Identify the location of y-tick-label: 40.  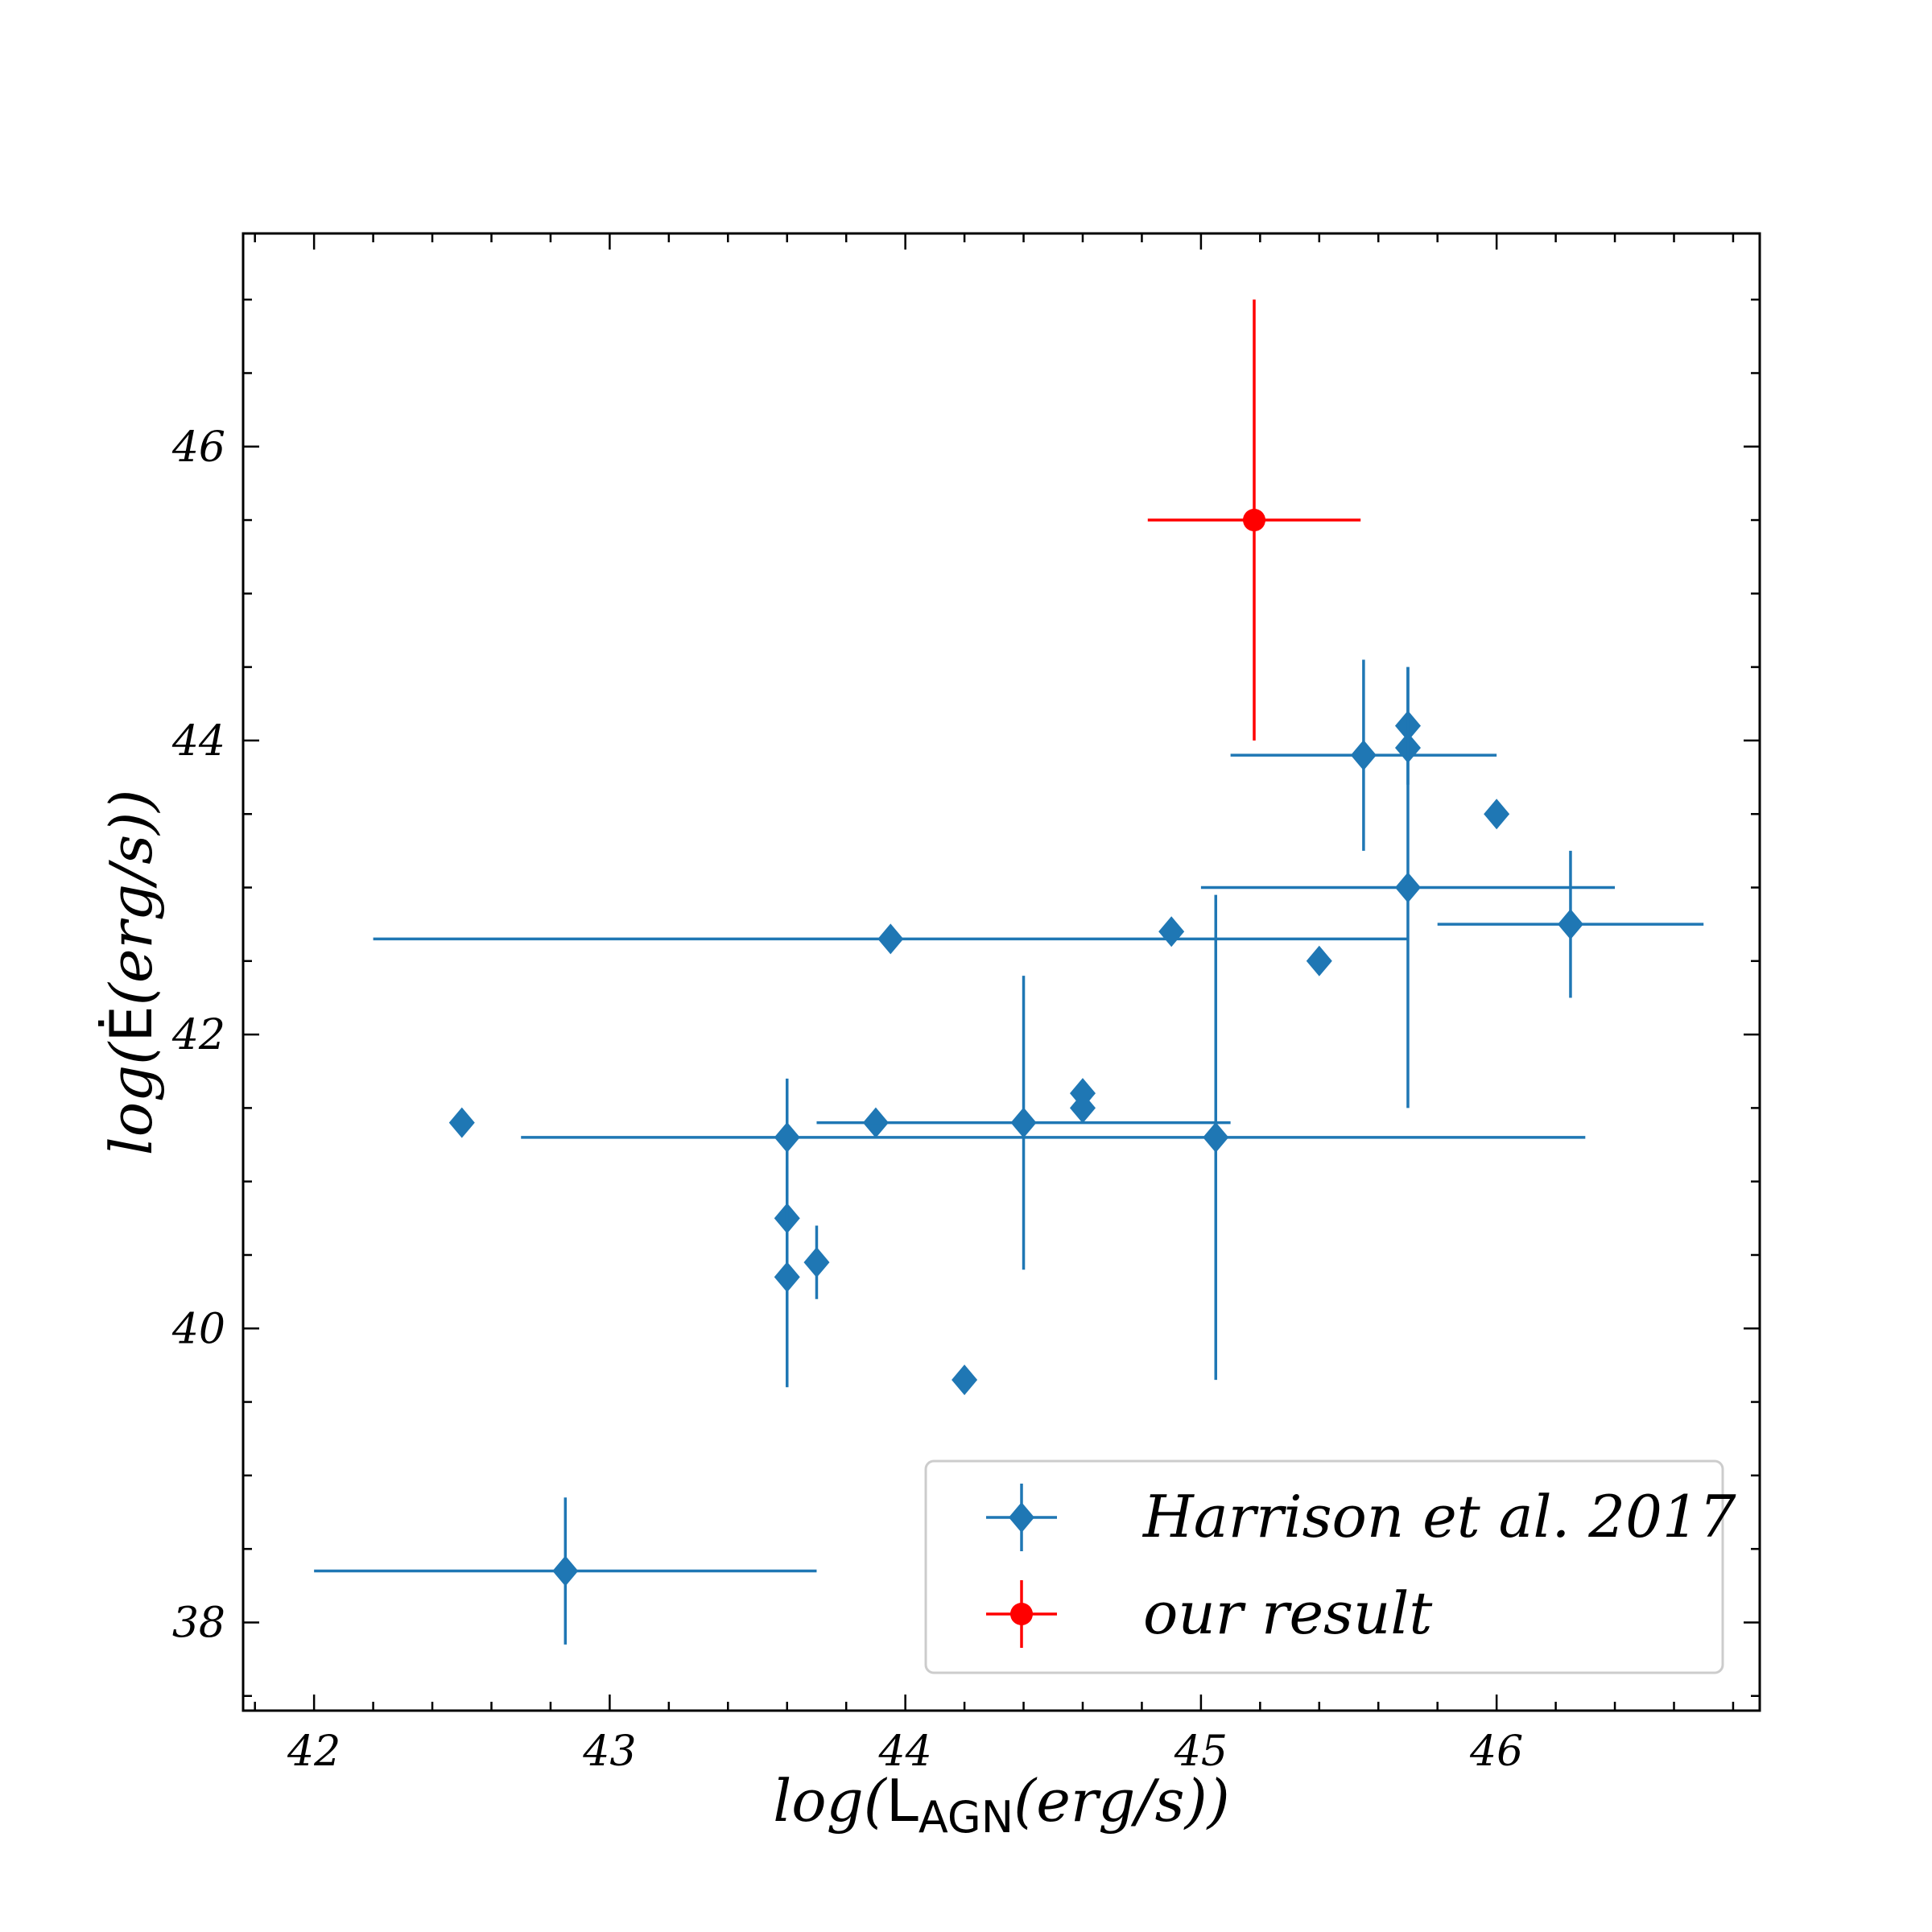
(198, 1329).